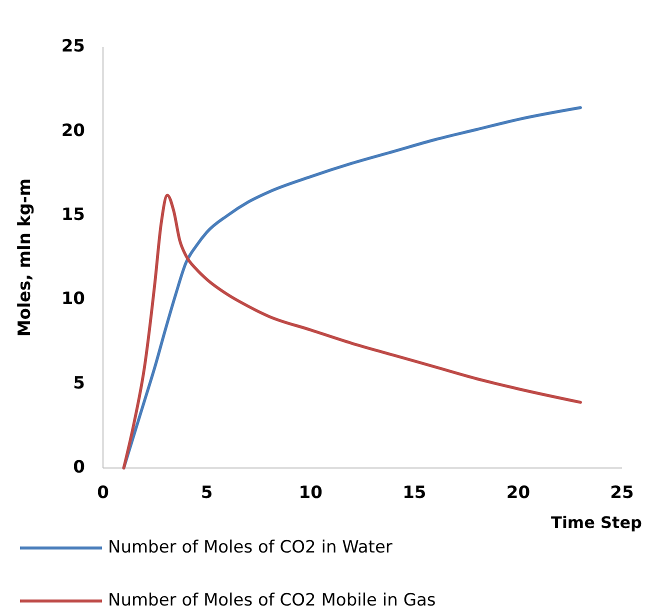  Describe the element at coordinates (25, 257) in the screenshot. I see `y-axis-title: Moles, mln kg-m` at that location.